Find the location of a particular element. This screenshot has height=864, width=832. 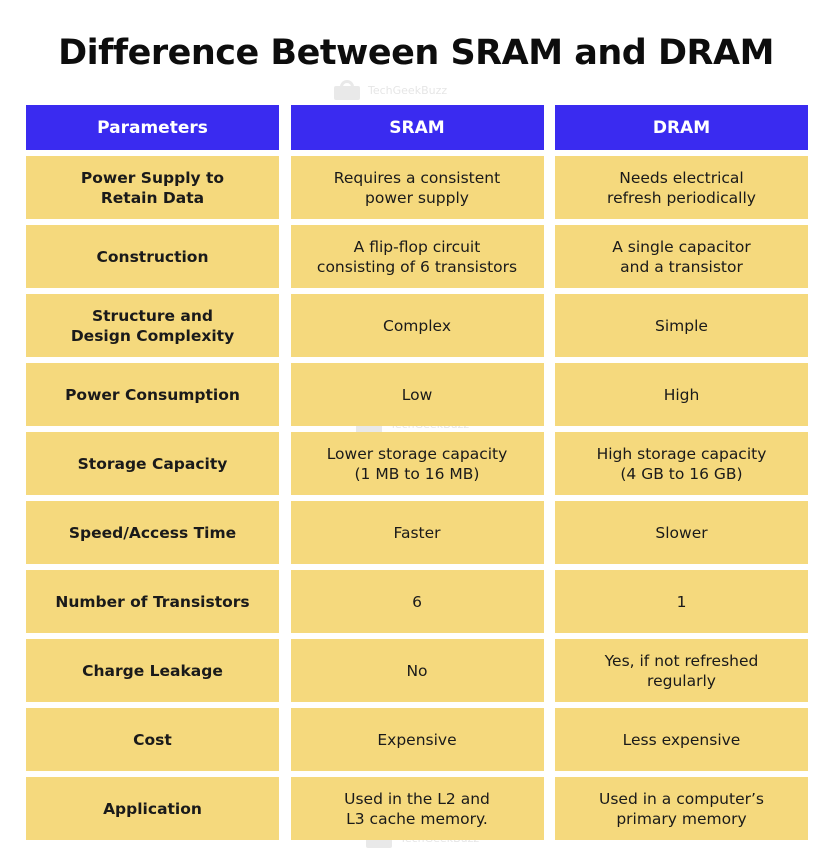

table-cell-sram: Lower storage capacity (1 MB to 16 MB) is located at coordinates (417, 463).